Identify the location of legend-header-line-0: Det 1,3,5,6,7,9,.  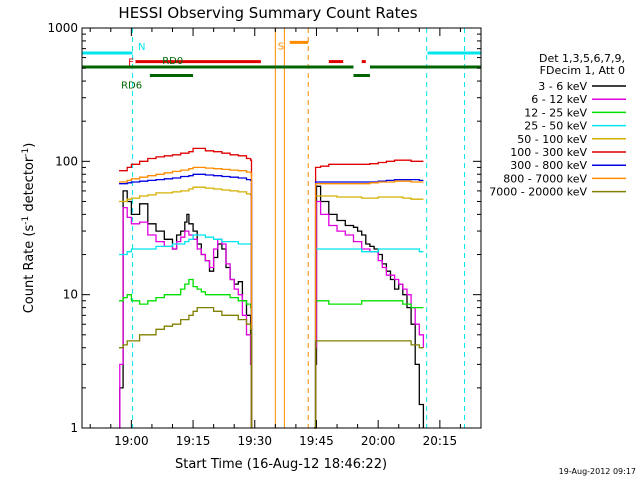
(582, 58).